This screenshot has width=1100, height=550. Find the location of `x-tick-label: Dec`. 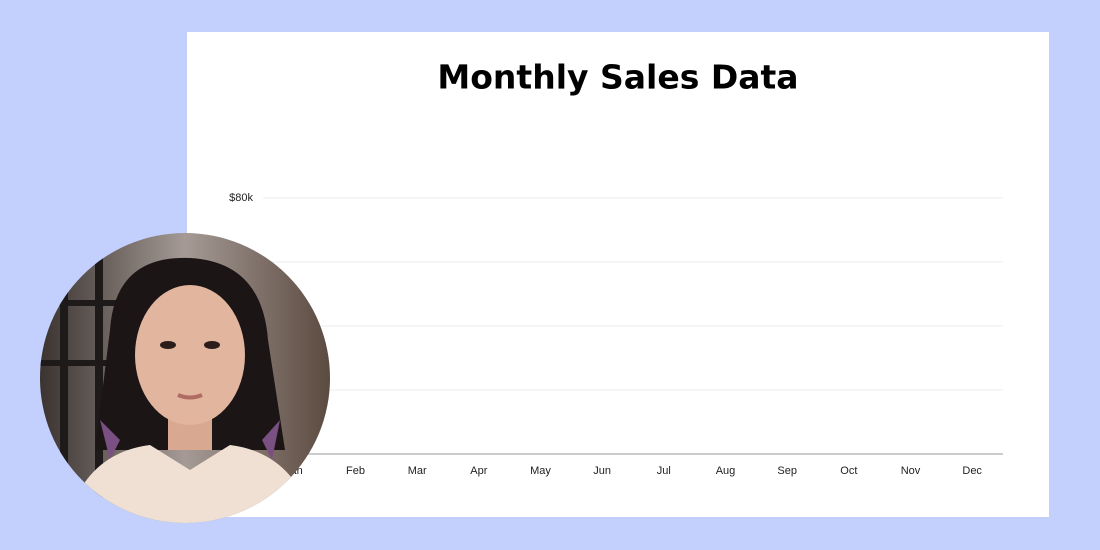

x-tick-label: Dec is located at coordinates (972, 471).